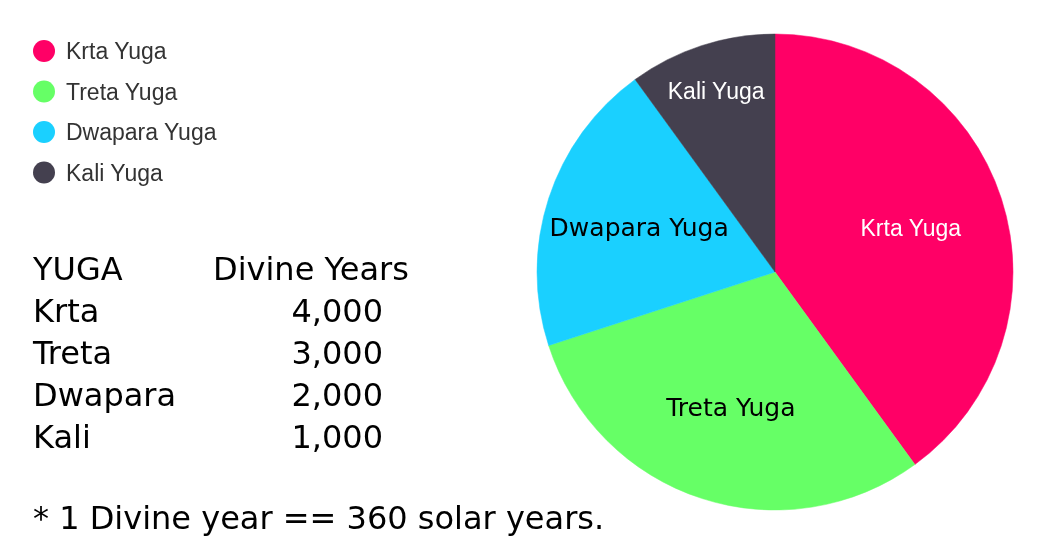 Image resolution: width=1050 pixels, height=545 pixels. What do you see at coordinates (337, 311) in the screenshot?
I see `text: 4,000` at bounding box center [337, 311].